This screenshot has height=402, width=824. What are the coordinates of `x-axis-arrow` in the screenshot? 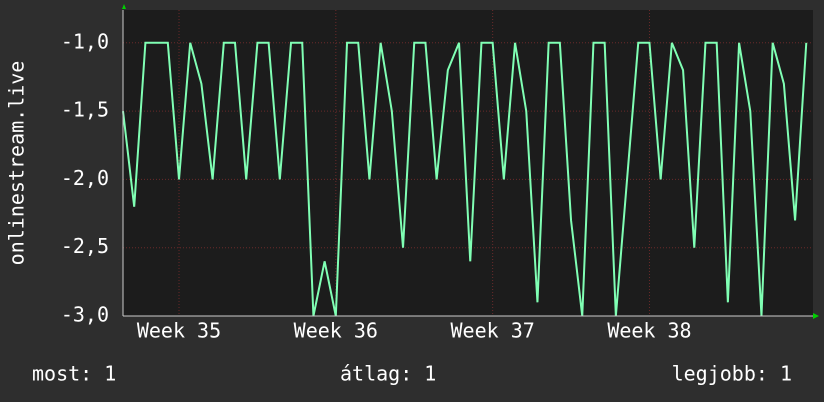 It's located at (816, 316).